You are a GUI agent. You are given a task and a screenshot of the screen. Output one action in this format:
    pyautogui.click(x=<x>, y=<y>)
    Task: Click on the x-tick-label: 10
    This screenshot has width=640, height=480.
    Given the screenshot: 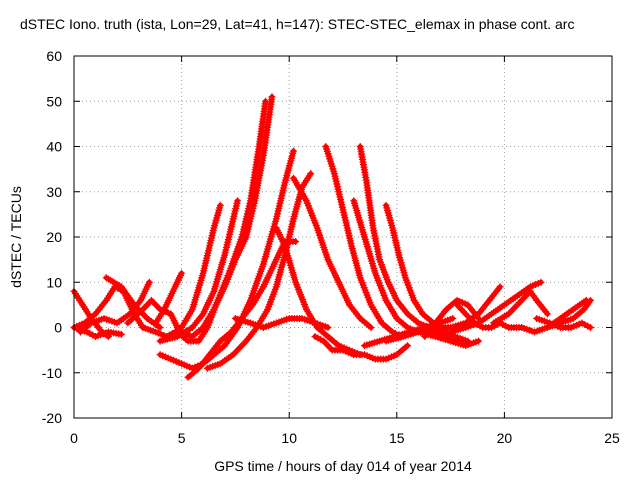 What is the action you would take?
    pyautogui.click(x=289, y=438)
    